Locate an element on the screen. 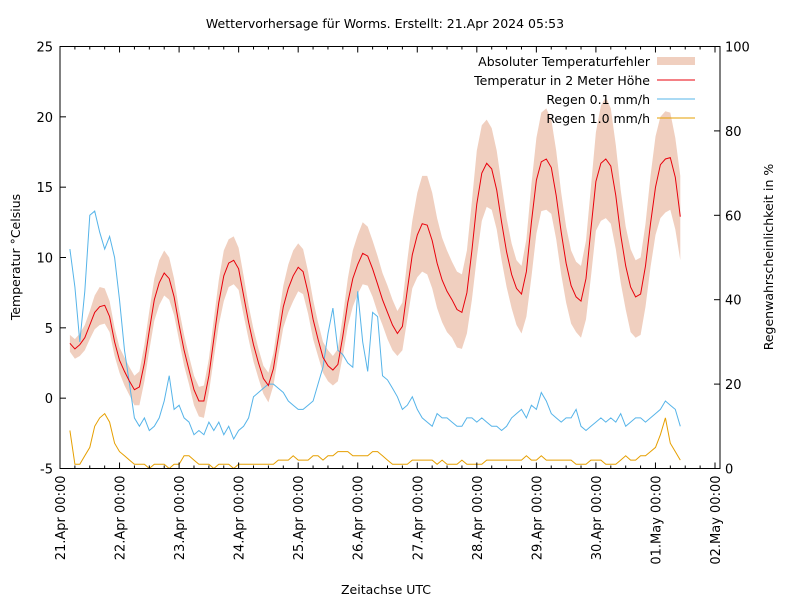 This screenshot has height=600, width=800. y-tick-label: 5 is located at coordinates (49, 329).